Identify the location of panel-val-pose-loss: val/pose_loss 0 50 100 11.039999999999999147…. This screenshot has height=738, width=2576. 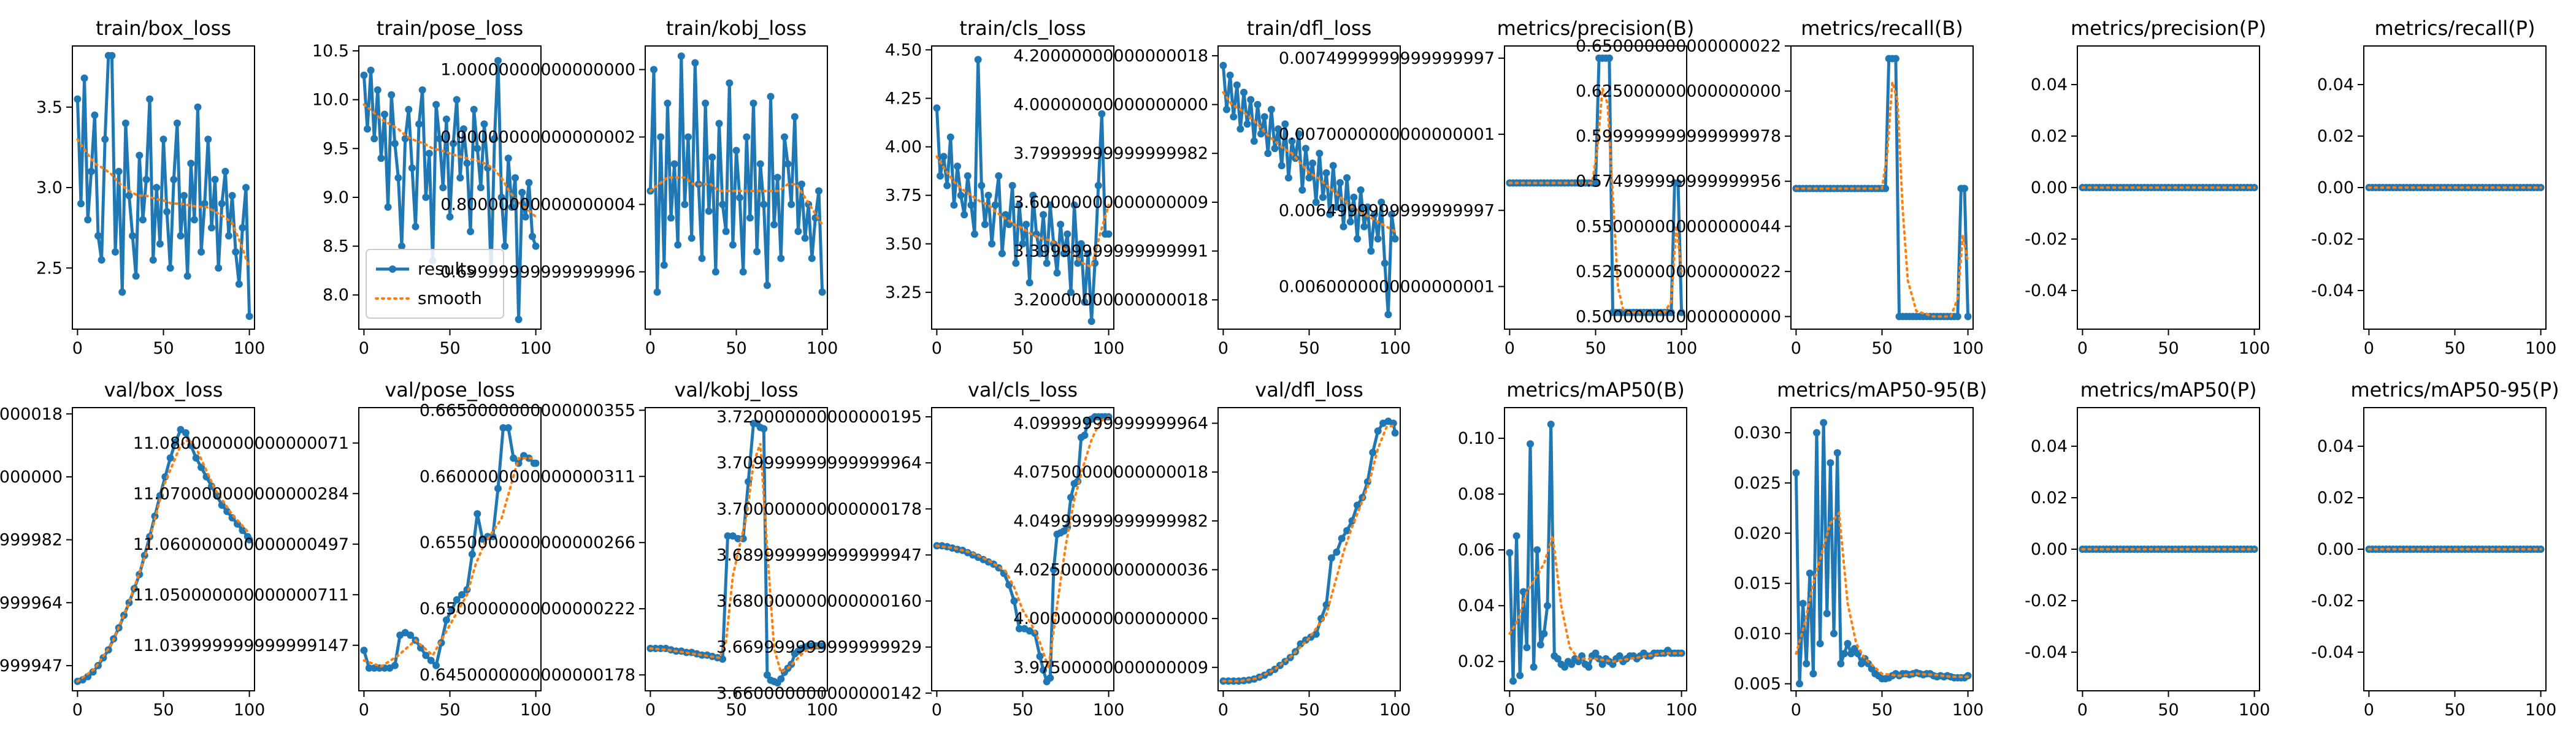
(342, 549).